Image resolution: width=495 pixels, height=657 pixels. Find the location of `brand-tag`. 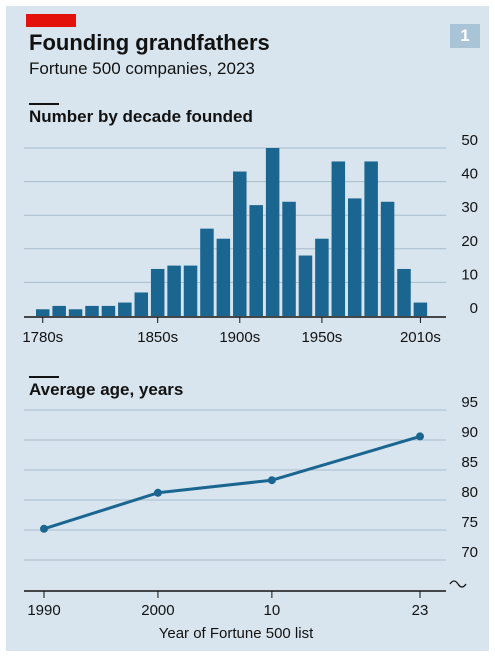

brand-tag is located at coordinates (51, 20).